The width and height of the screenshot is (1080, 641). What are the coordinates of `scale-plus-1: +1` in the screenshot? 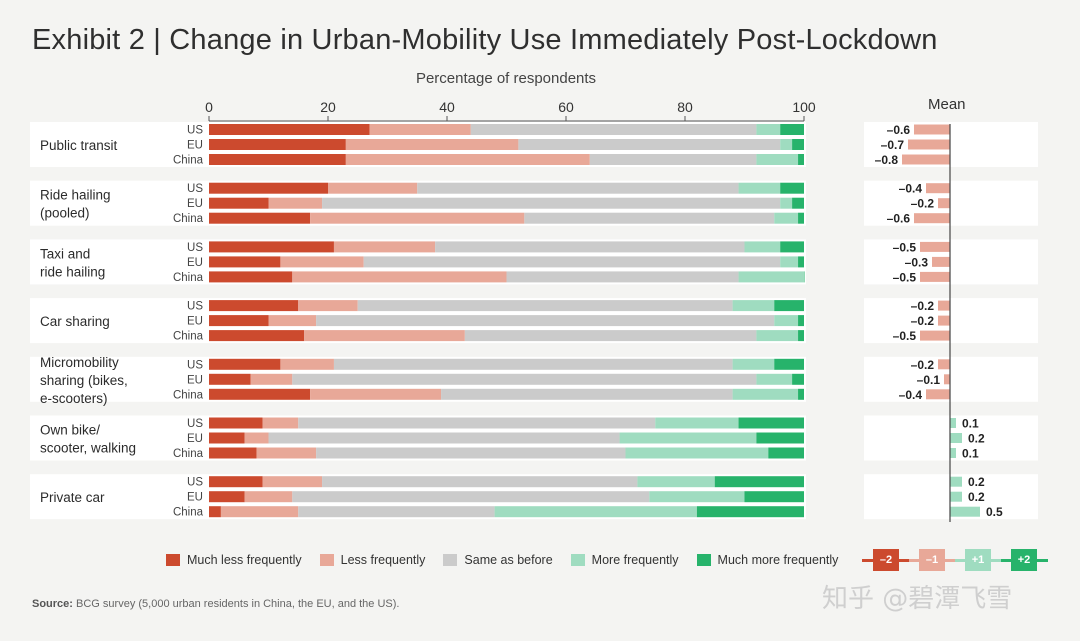 It's located at (978, 560).